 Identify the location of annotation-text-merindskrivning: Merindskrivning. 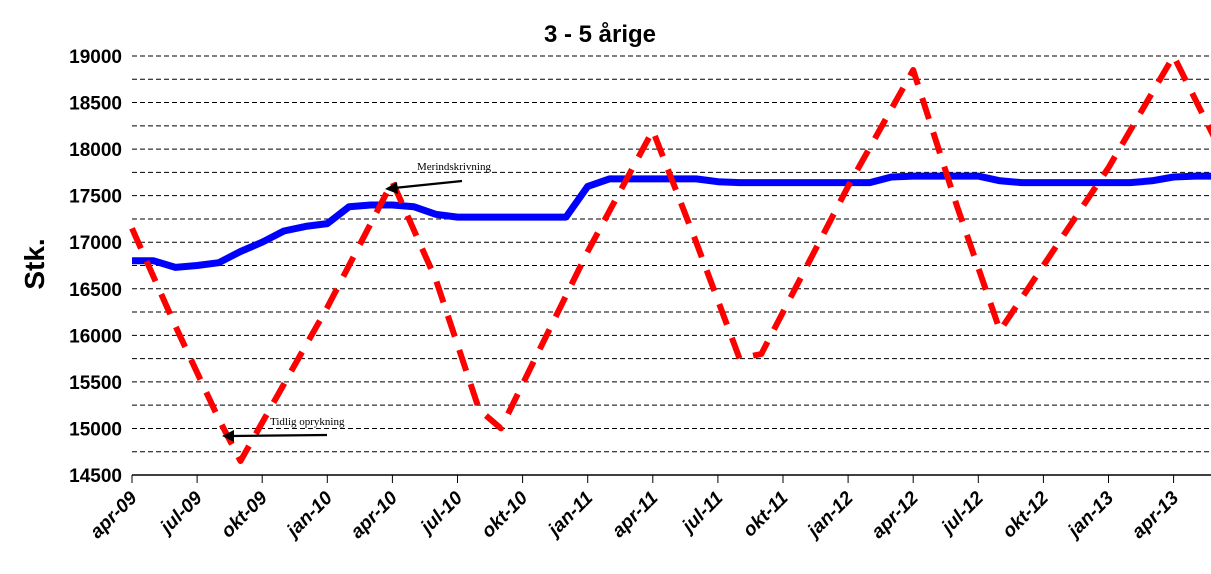
(454, 167).